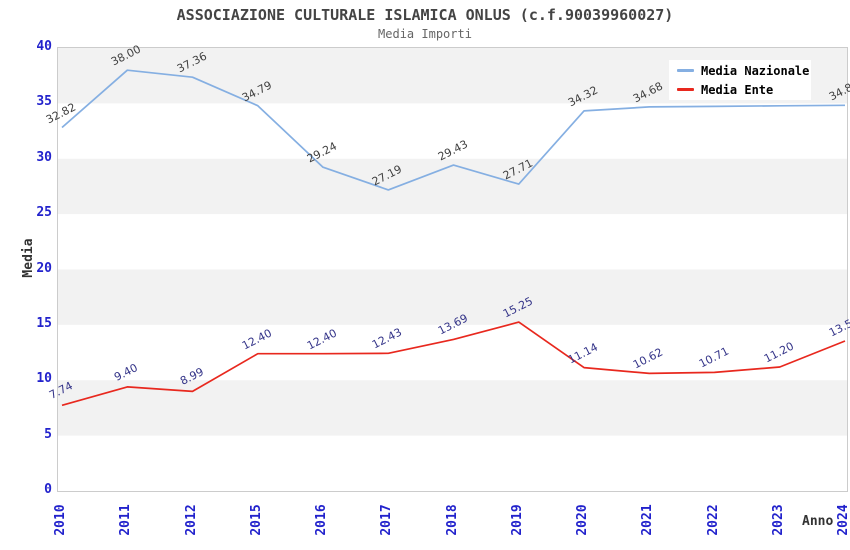  Describe the element at coordinates (648, 520) in the screenshot. I see `x-tick-label: 2021` at that location.